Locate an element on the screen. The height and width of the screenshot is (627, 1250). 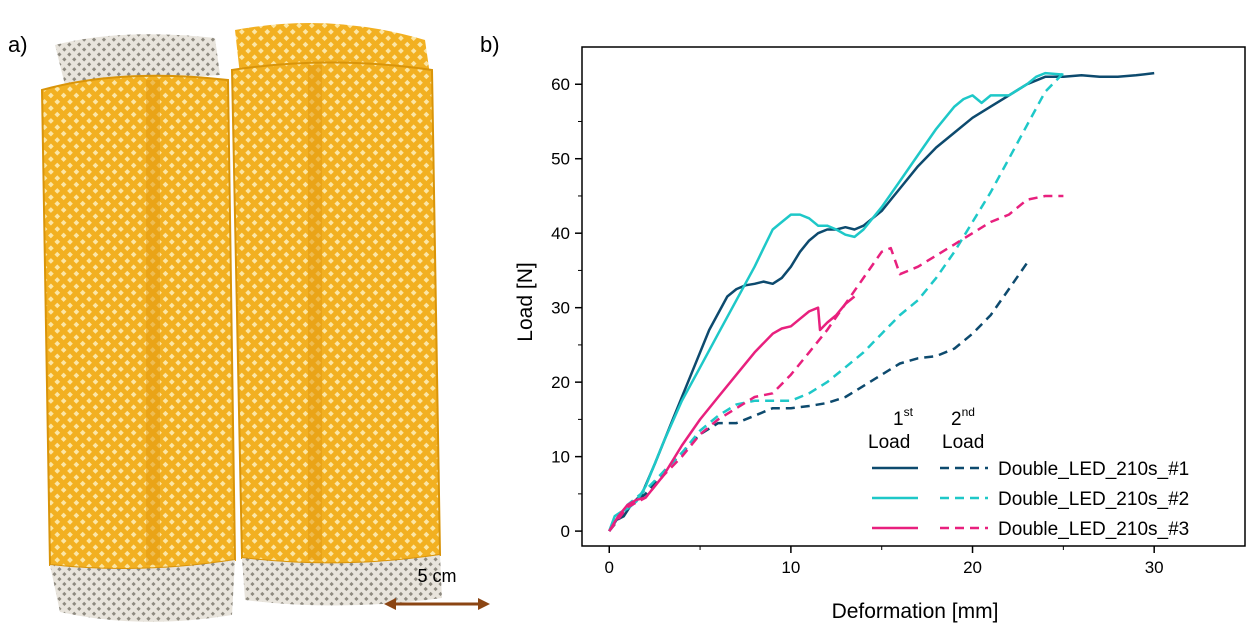
legend-first-num: 1 is located at coordinates (898, 419).